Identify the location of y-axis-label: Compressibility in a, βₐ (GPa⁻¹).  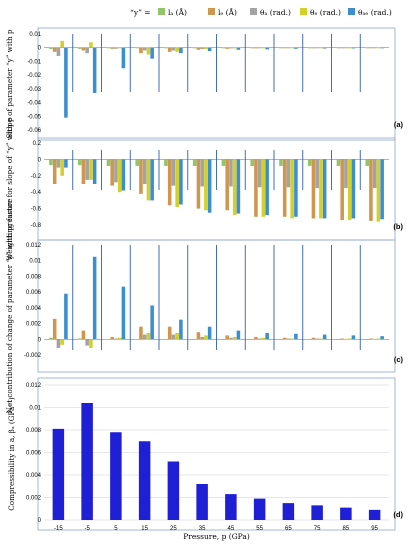
(11, 454).